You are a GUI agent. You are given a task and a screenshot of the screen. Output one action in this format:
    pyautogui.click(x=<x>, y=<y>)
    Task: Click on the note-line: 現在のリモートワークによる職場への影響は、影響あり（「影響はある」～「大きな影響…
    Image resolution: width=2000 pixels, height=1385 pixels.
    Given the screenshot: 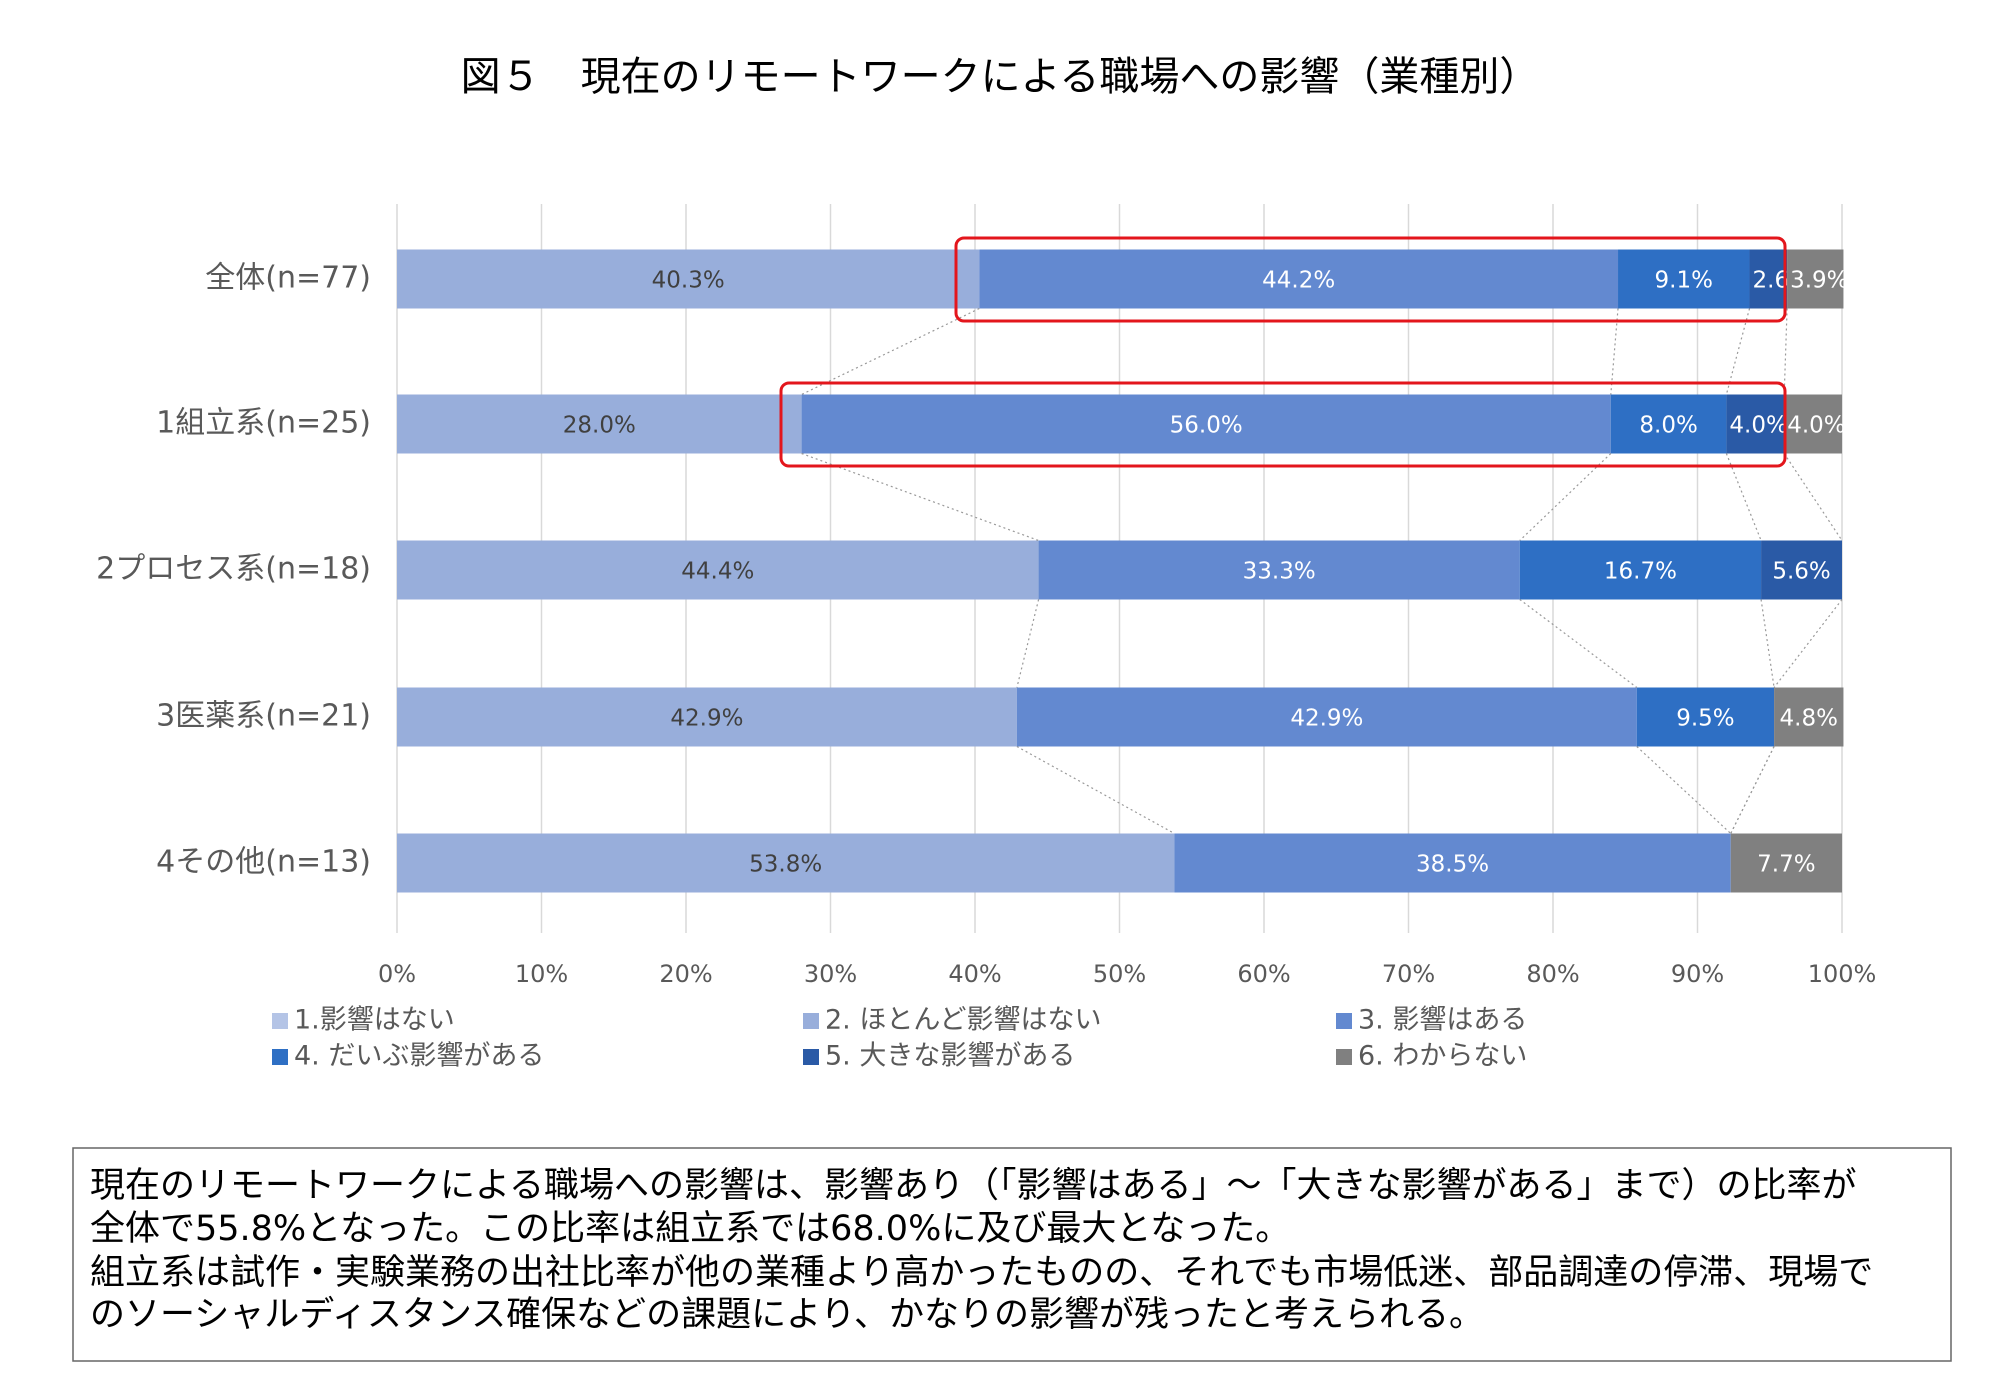 What is the action you would take?
    pyautogui.click(x=973, y=1186)
    